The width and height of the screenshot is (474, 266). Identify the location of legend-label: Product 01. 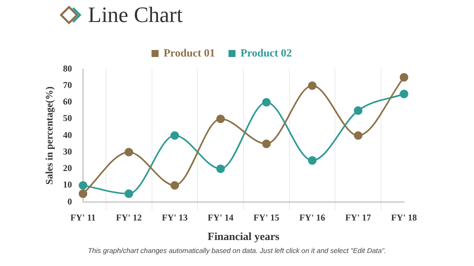
(190, 53).